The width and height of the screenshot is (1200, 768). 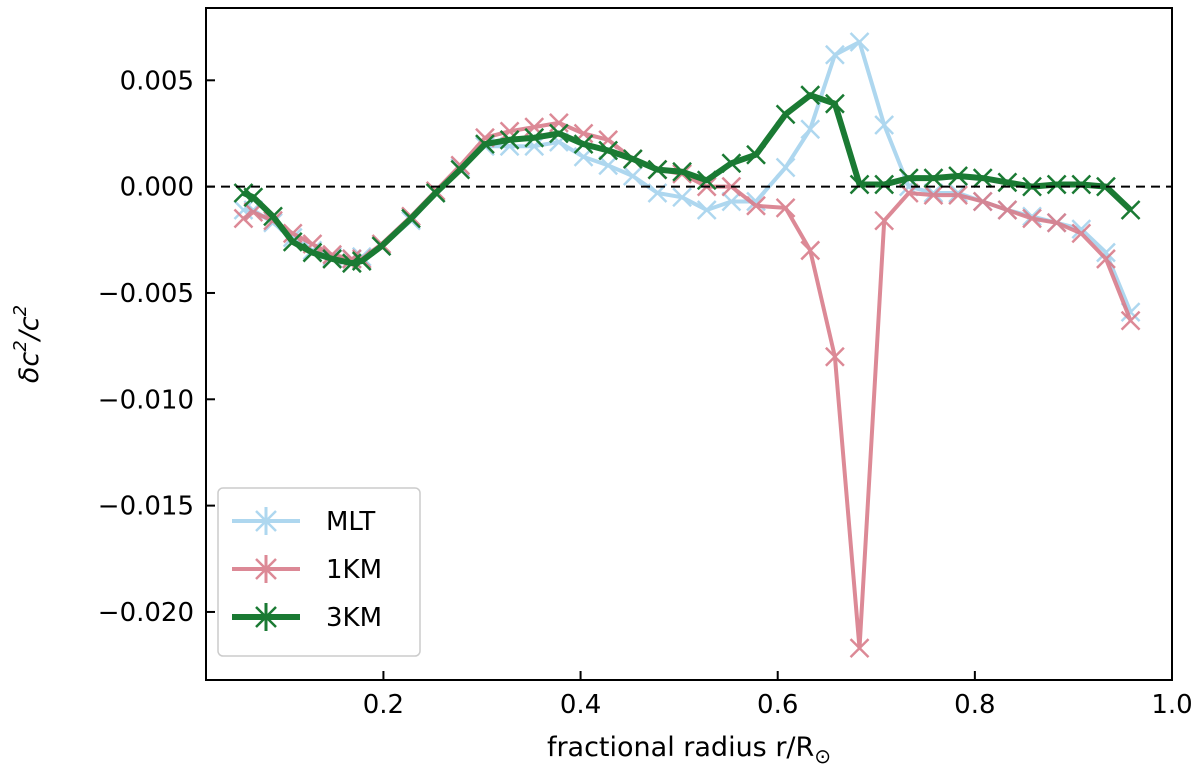 I want to click on x-axis-label-main: fractional radius r/R, so click(x=680, y=747).